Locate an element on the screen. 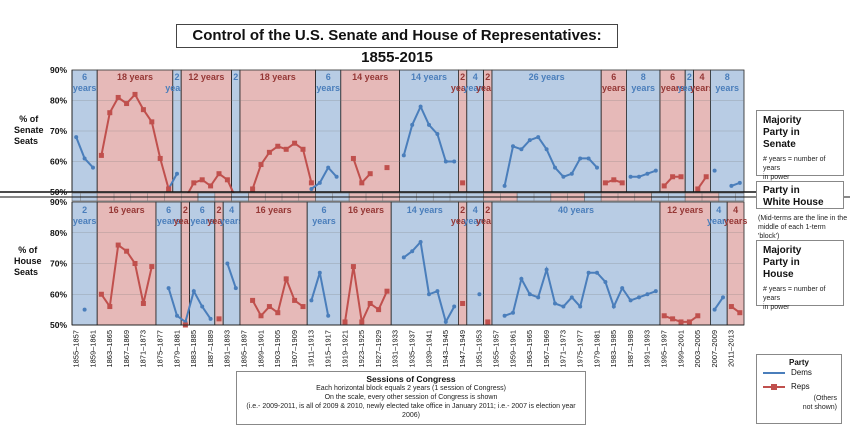 The image size is (850, 429). x-tick-label: 1883–1885 is located at coordinates (193, 349).